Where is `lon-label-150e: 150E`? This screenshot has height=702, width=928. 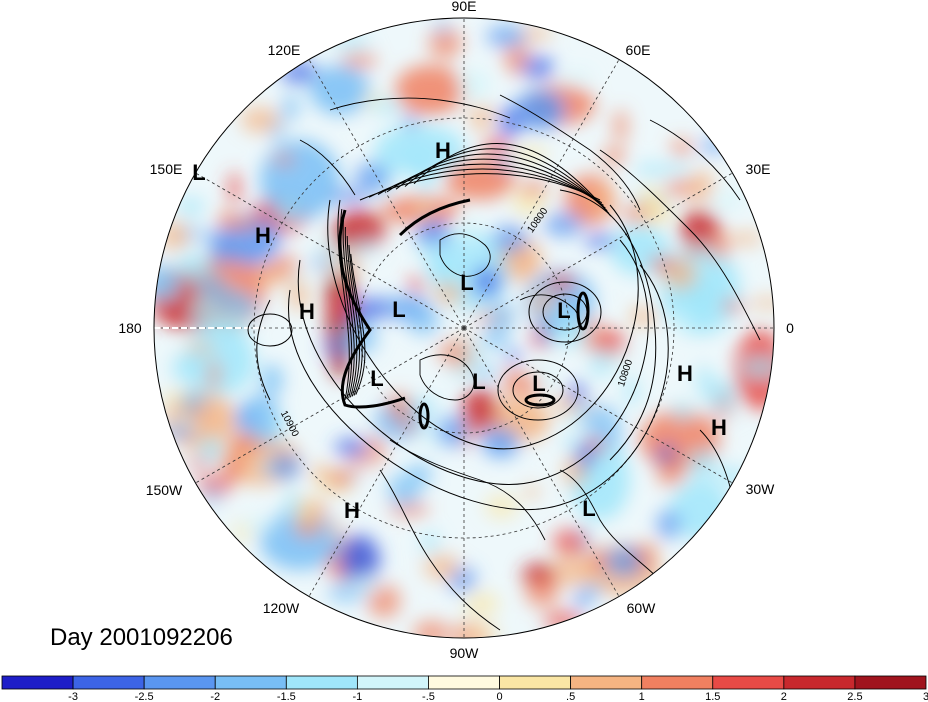 lon-label-150e: 150E is located at coordinates (166, 169).